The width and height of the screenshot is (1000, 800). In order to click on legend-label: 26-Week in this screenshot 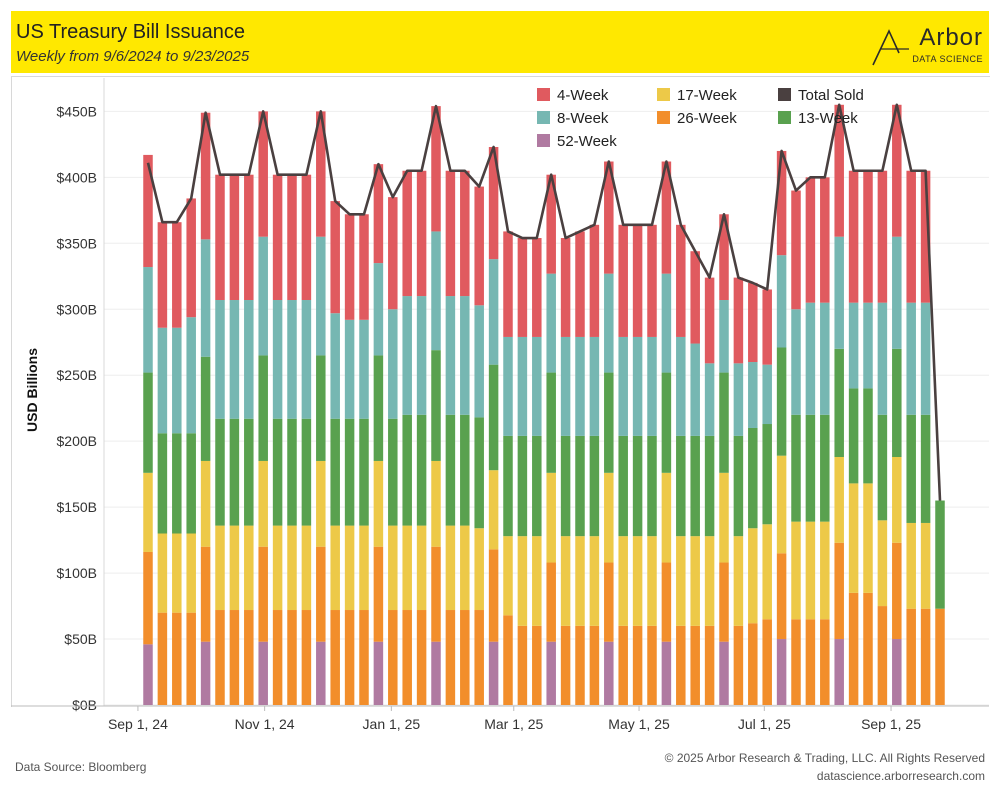, I will do `click(707, 118)`.